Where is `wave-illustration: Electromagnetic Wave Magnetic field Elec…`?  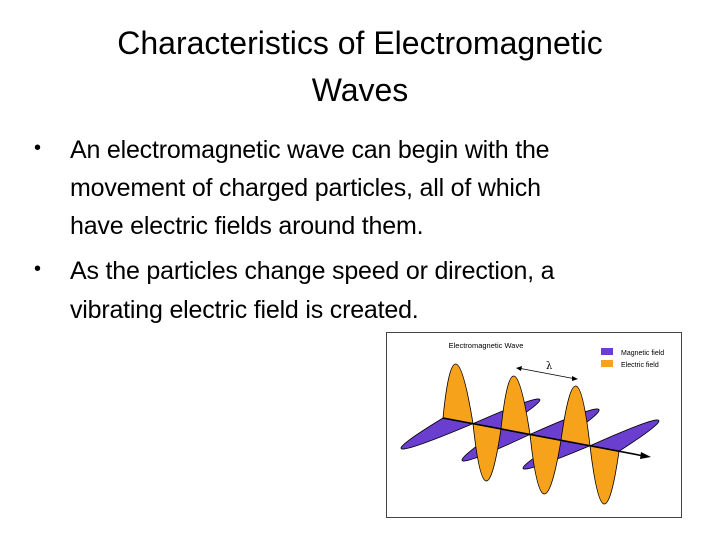 wave-illustration: Electromagnetic Wave Magnetic field Elec… is located at coordinates (532, 423).